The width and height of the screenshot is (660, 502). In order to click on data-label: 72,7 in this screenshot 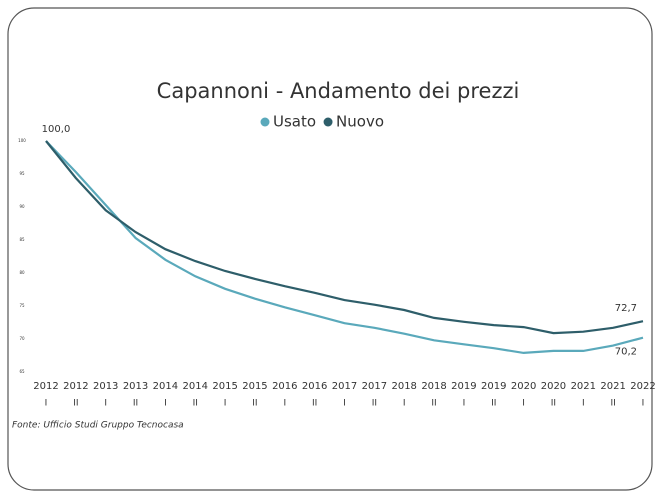, I will do `click(626, 308)`.